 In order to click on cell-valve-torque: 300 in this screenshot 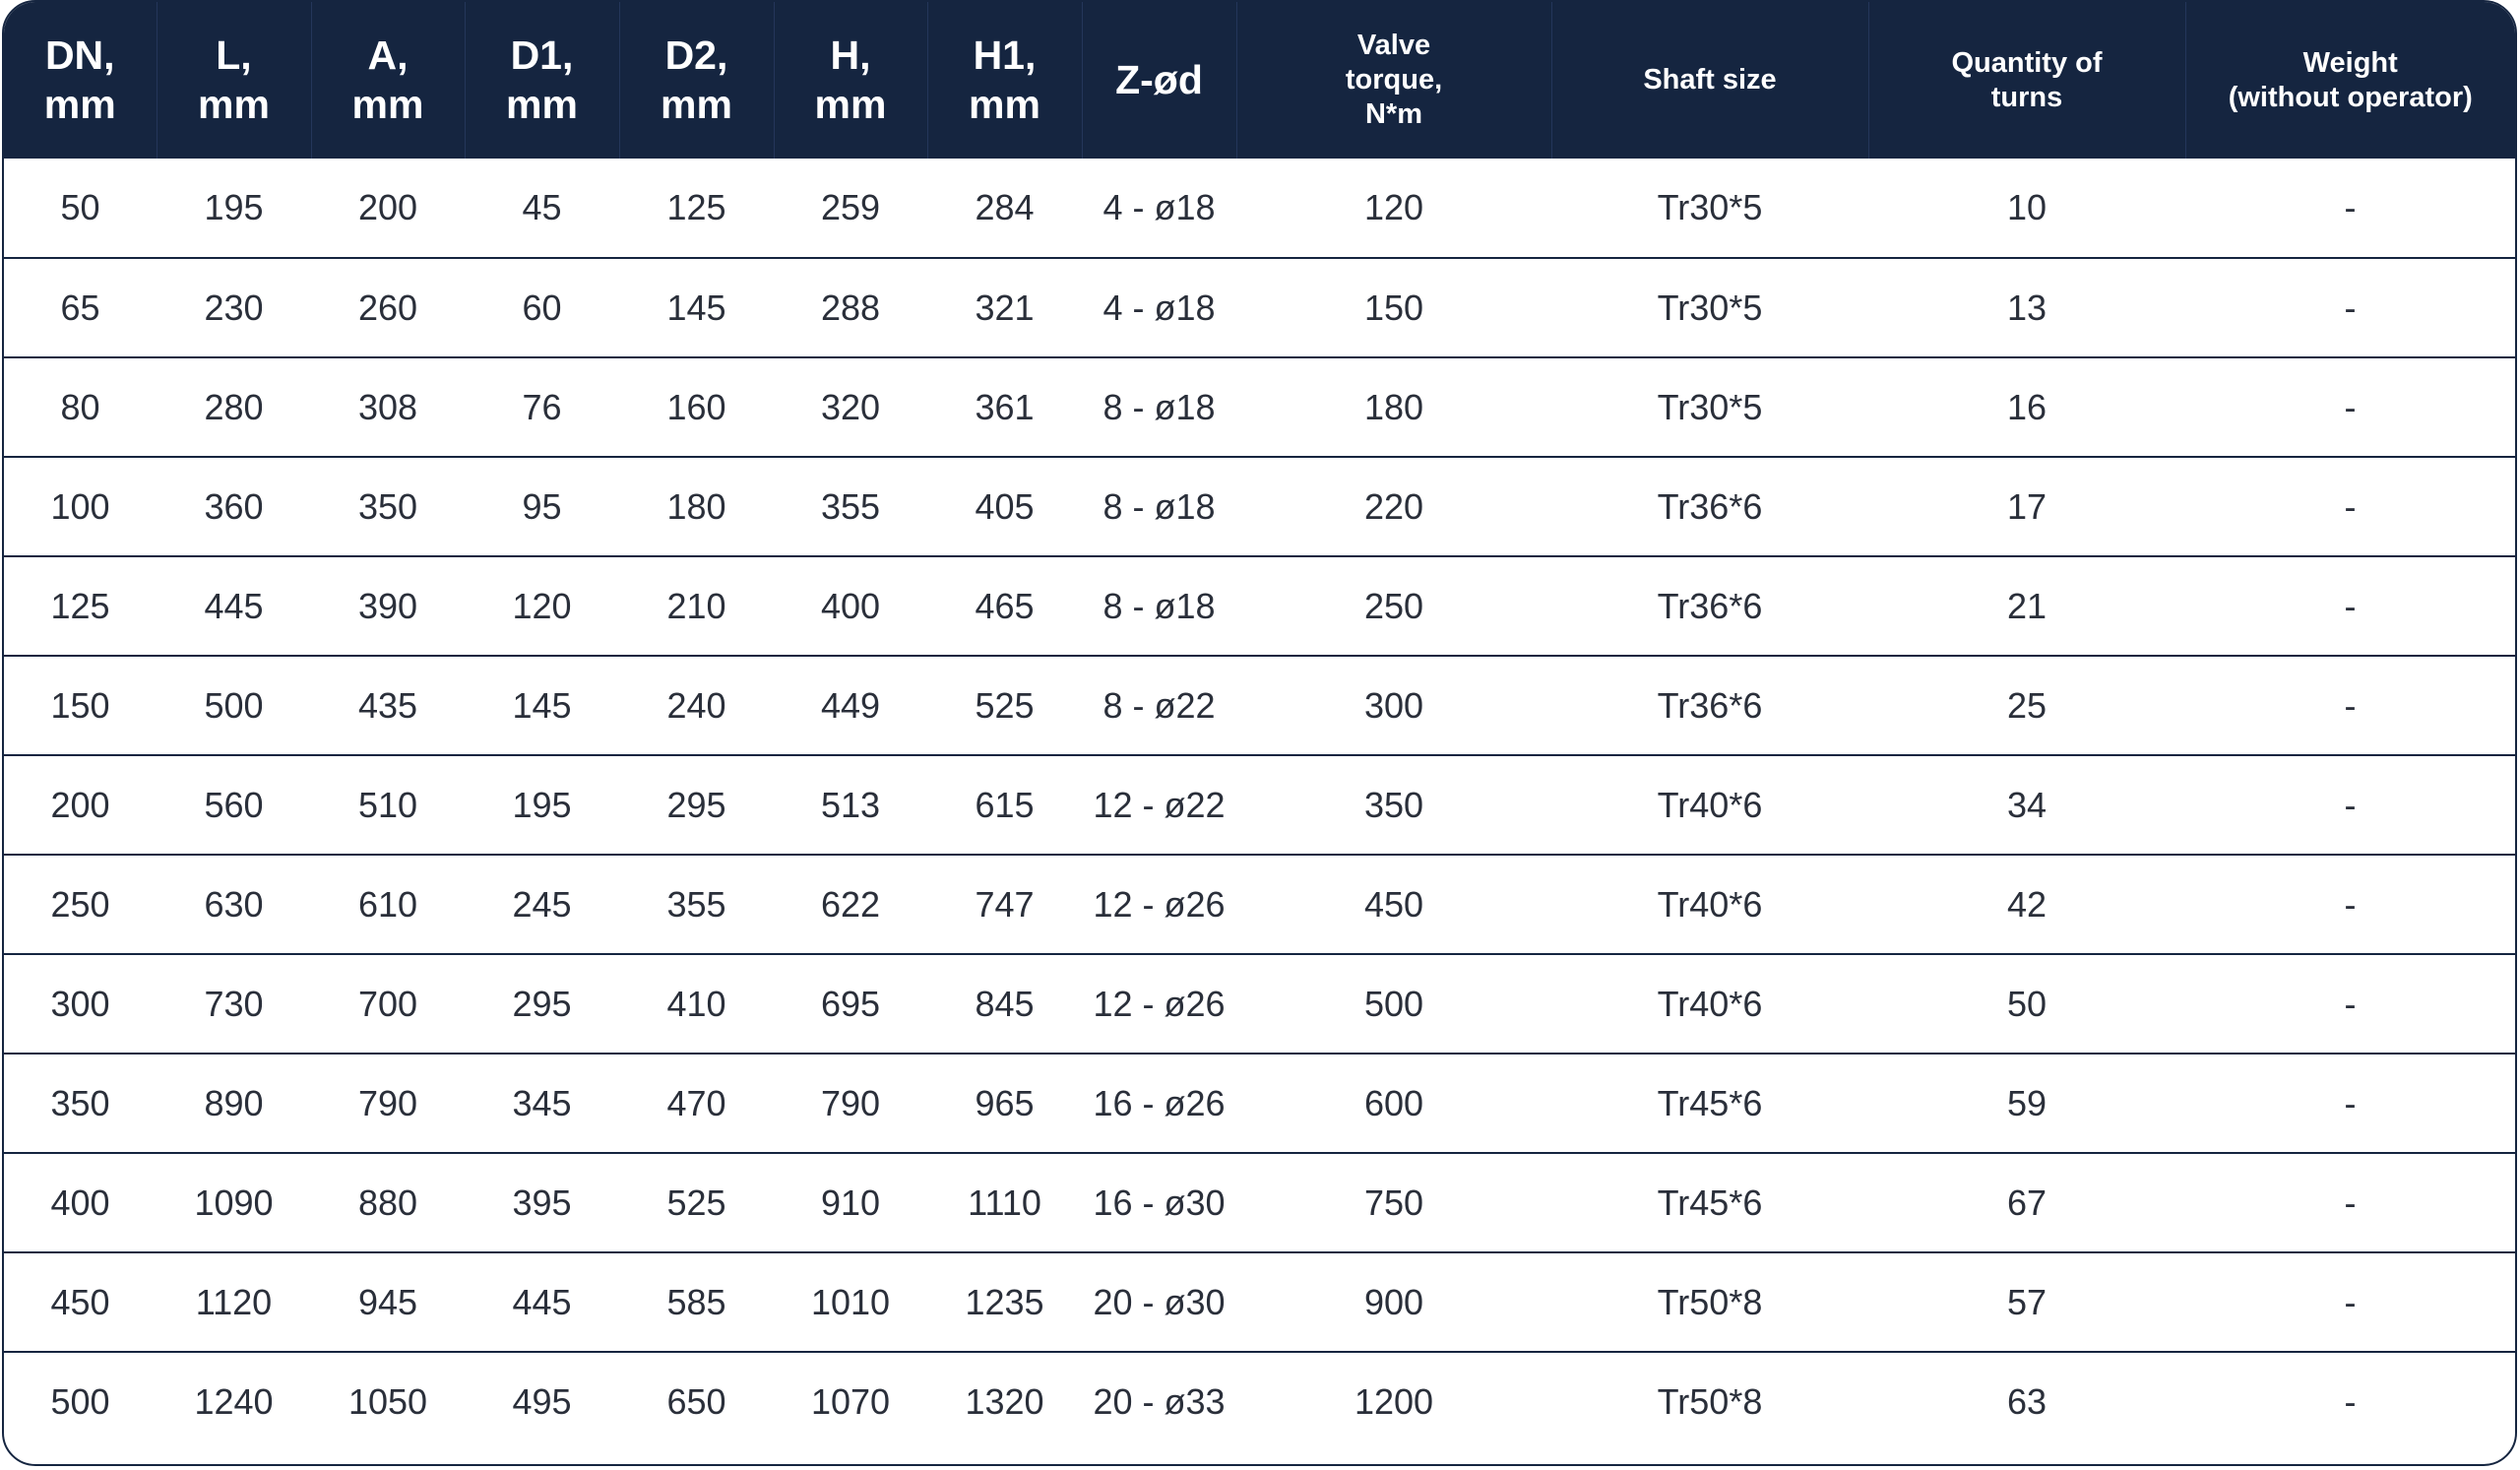, I will do `click(1393, 705)`.